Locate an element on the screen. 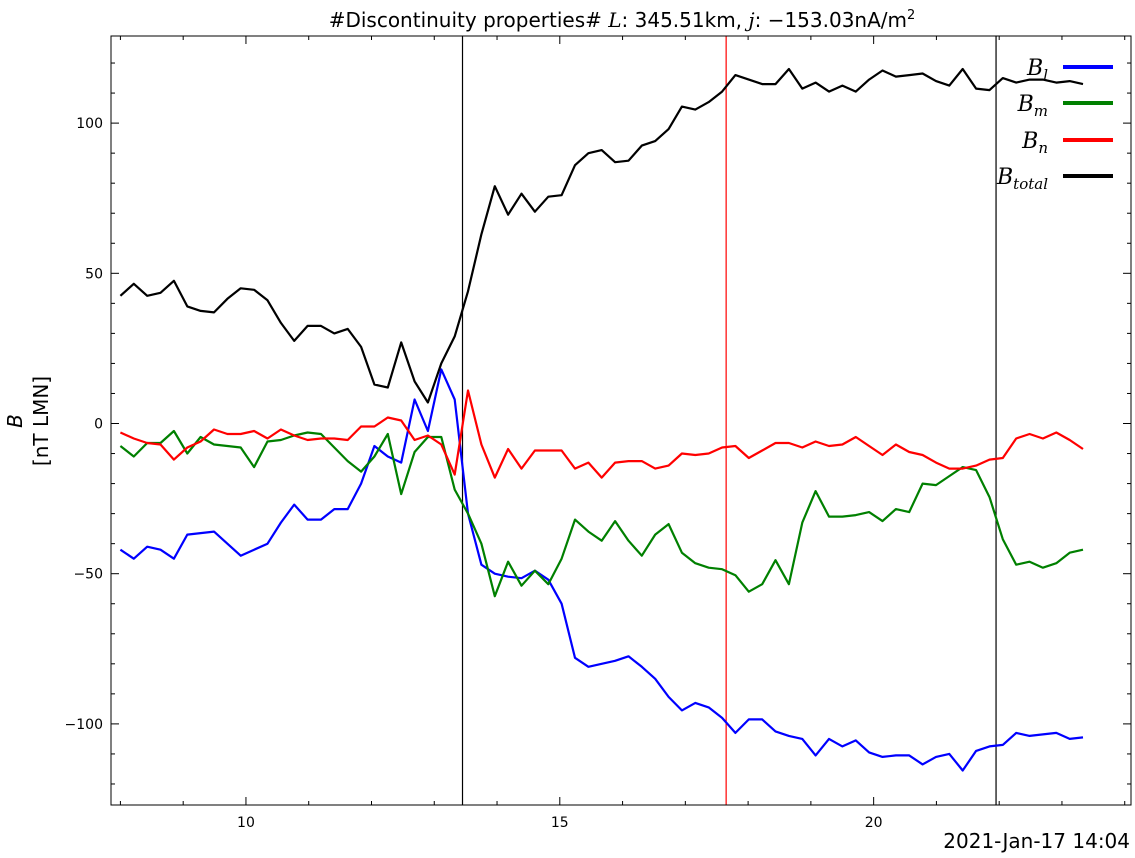 This screenshot has height=858, width=1135. y-axis-label-symbol: B is located at coordinates (15, 421).